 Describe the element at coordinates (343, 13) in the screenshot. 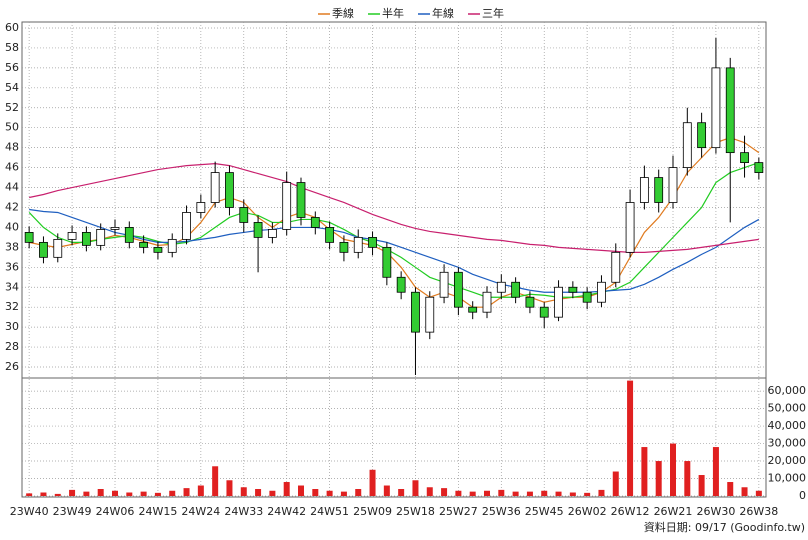

I see `legend-label: 季線` at that location.